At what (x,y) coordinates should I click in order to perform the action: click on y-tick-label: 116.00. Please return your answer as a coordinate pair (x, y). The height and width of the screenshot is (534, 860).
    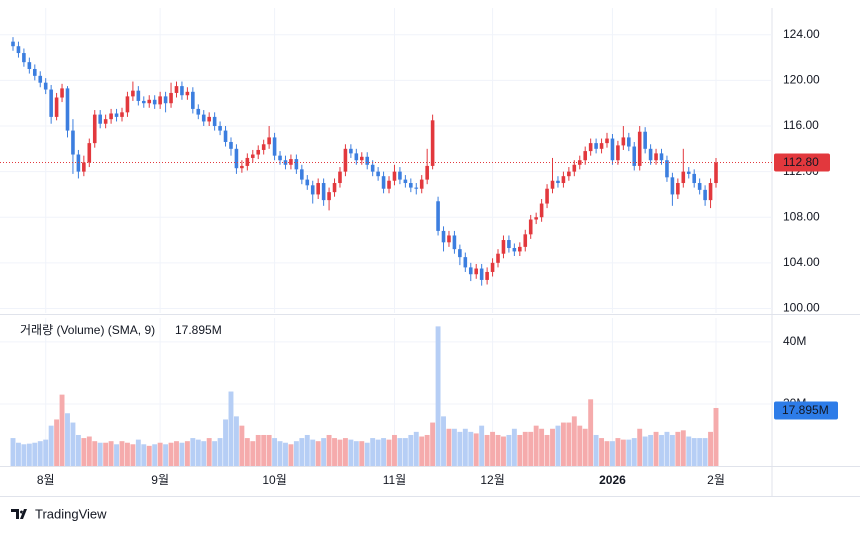
    Looking at the image, I should click on (801, 125).